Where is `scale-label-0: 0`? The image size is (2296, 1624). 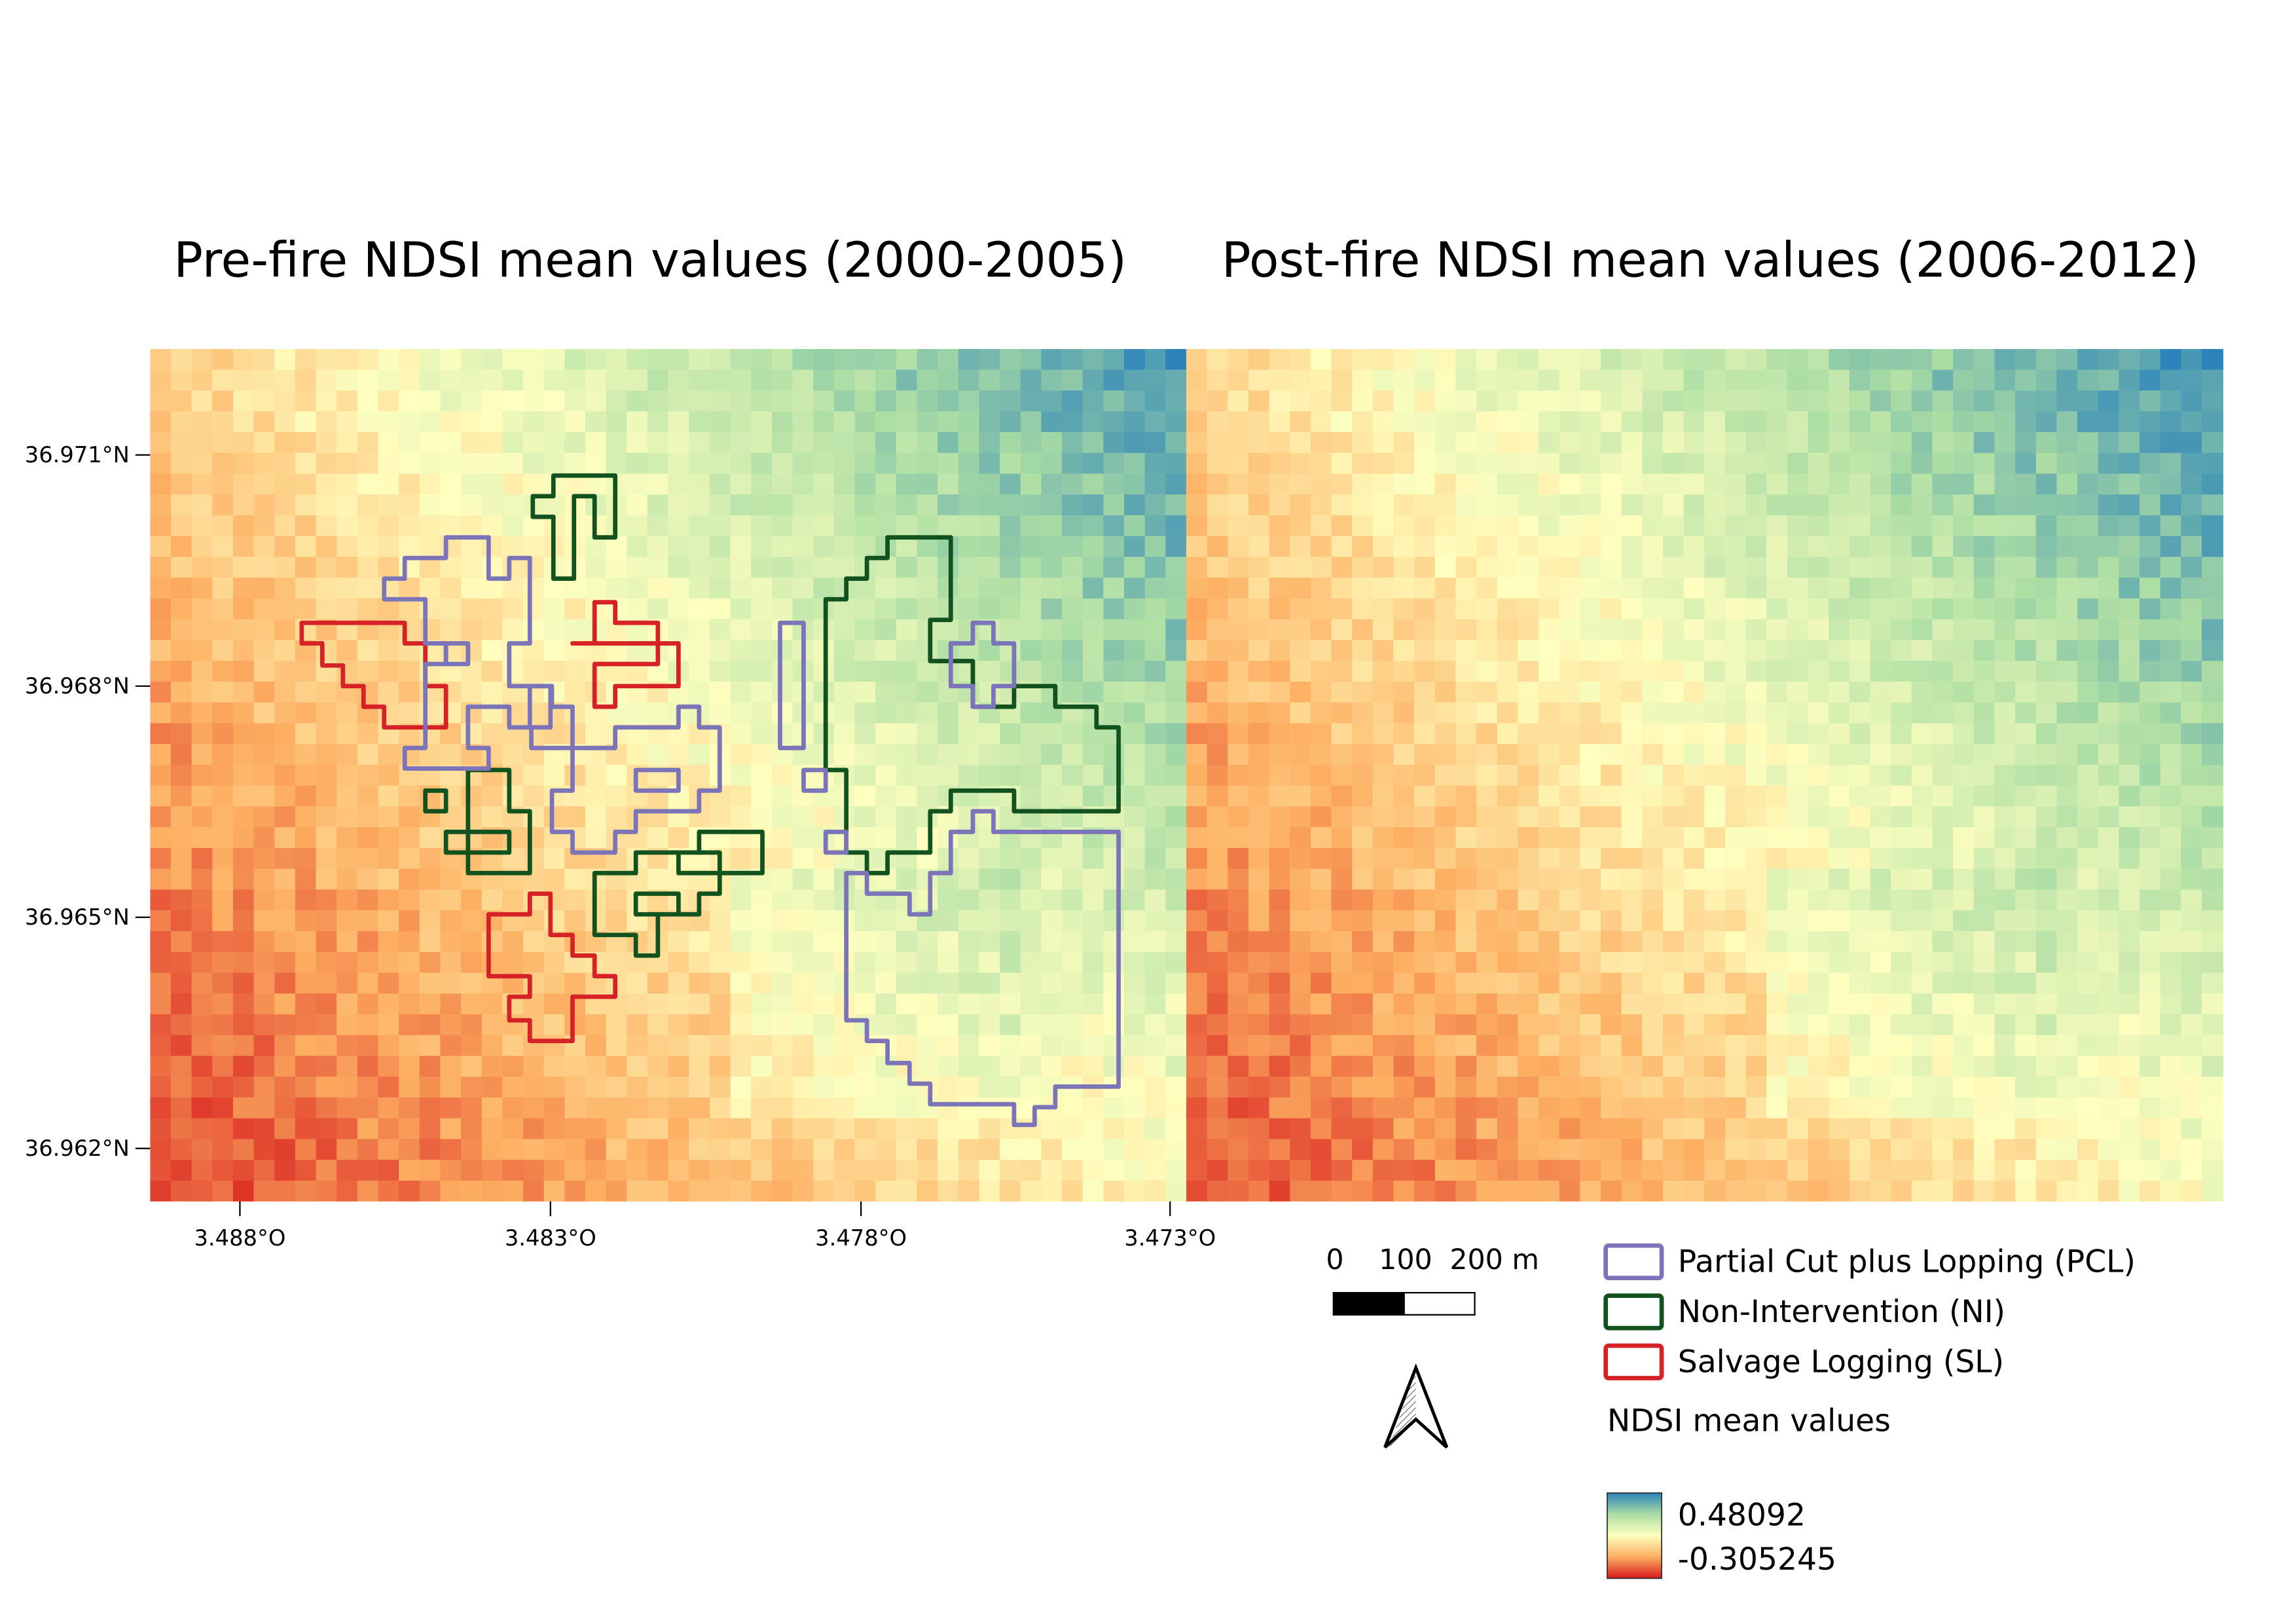
scale-label-0: 0 is located at coordinates (1334, 1260).